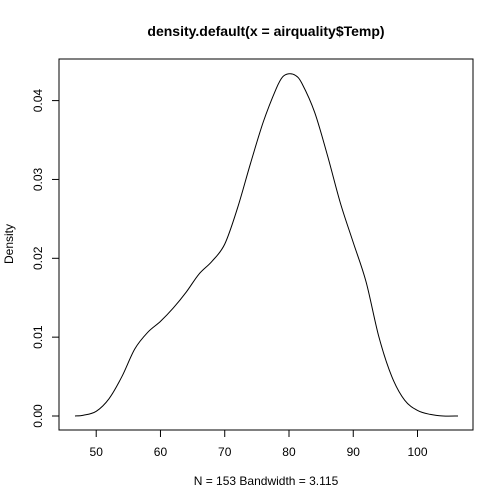 This screenshot has height=504, width=504. What do you see at coordinates (38, 101) in the screenshot?
I see `y-tick-label: 0.04` at bounding box center [38, 101].